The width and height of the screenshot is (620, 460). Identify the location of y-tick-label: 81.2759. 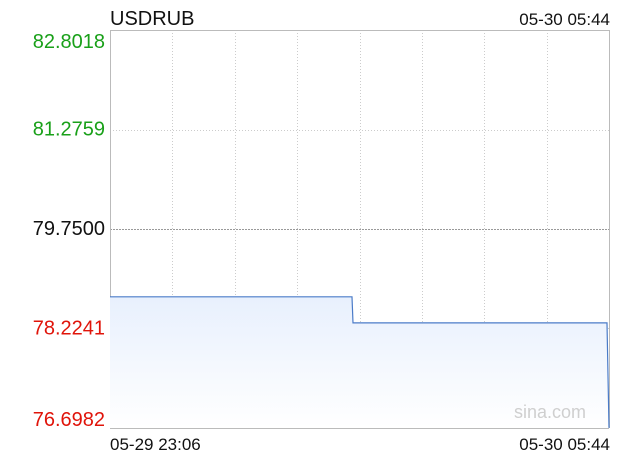
(69, 130).